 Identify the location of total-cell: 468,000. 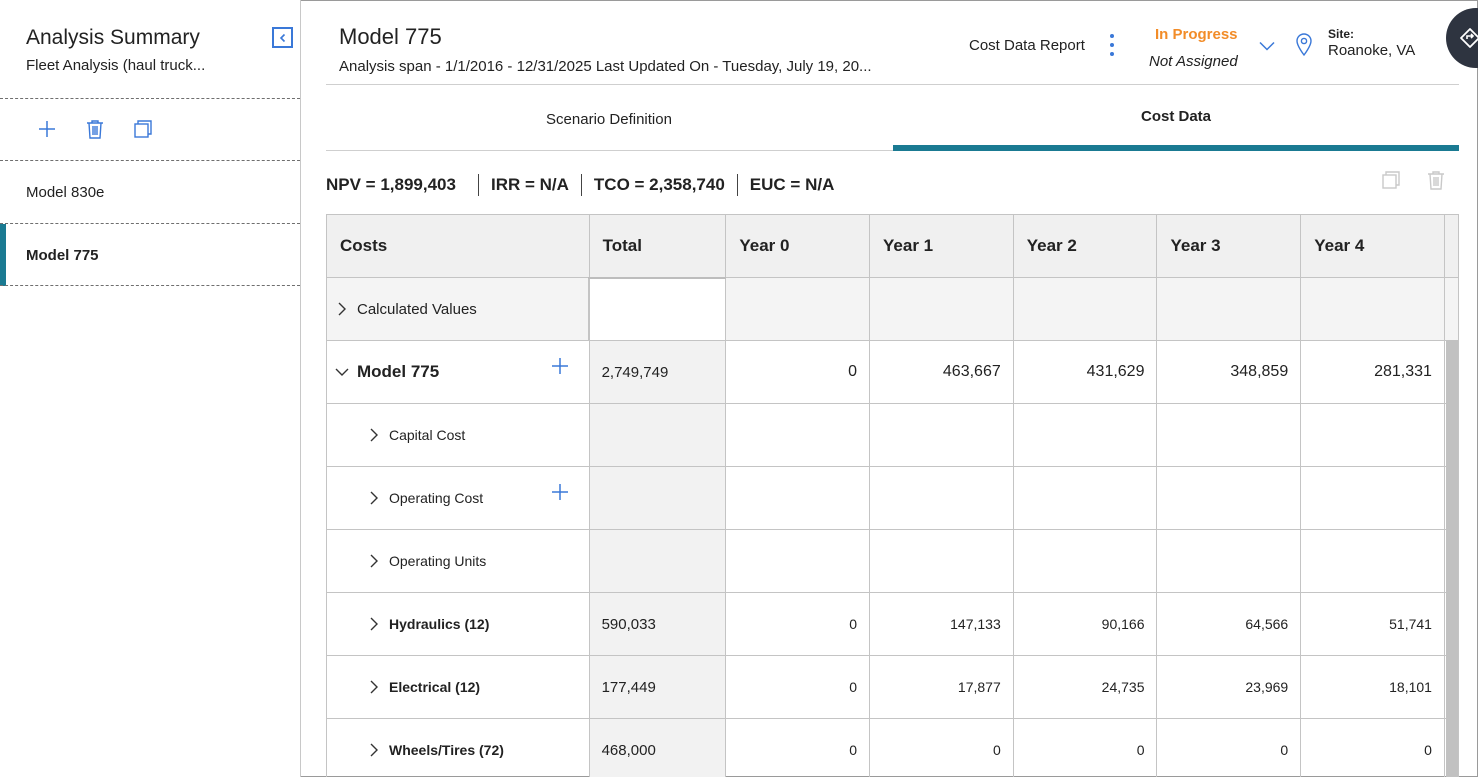
(657, 747).